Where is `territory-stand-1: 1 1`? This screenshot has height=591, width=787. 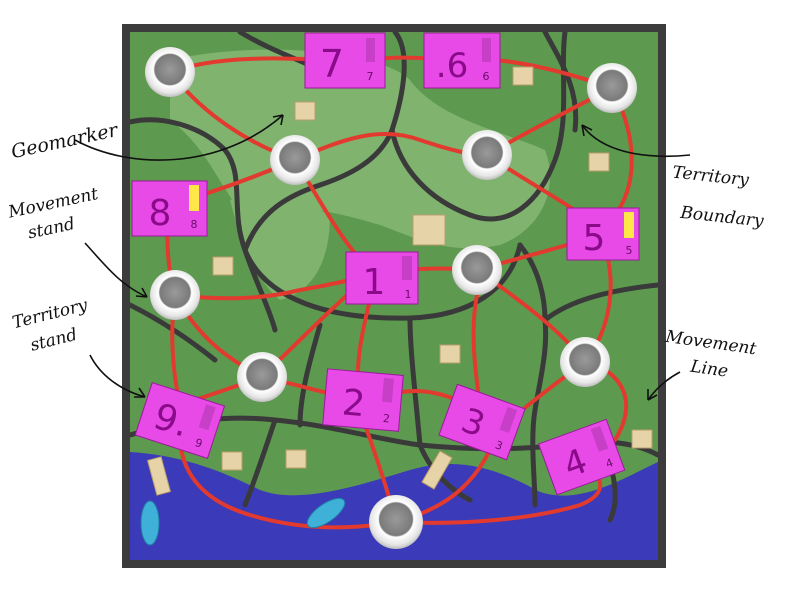 territory-stand-1: 1 1 is located at coordinates (382, 278).